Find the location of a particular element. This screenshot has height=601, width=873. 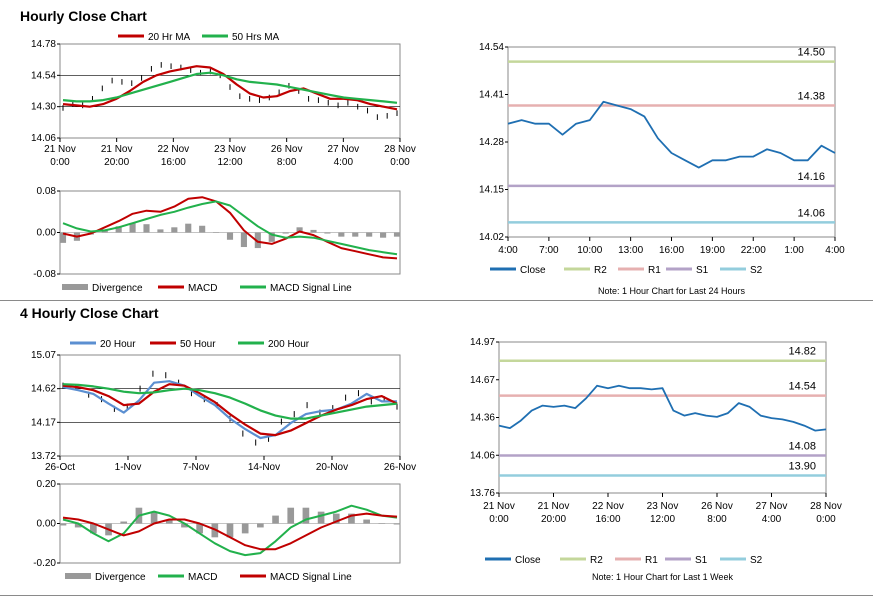

four-hourly-close-plot-frame is located at coordinates (662, 417).